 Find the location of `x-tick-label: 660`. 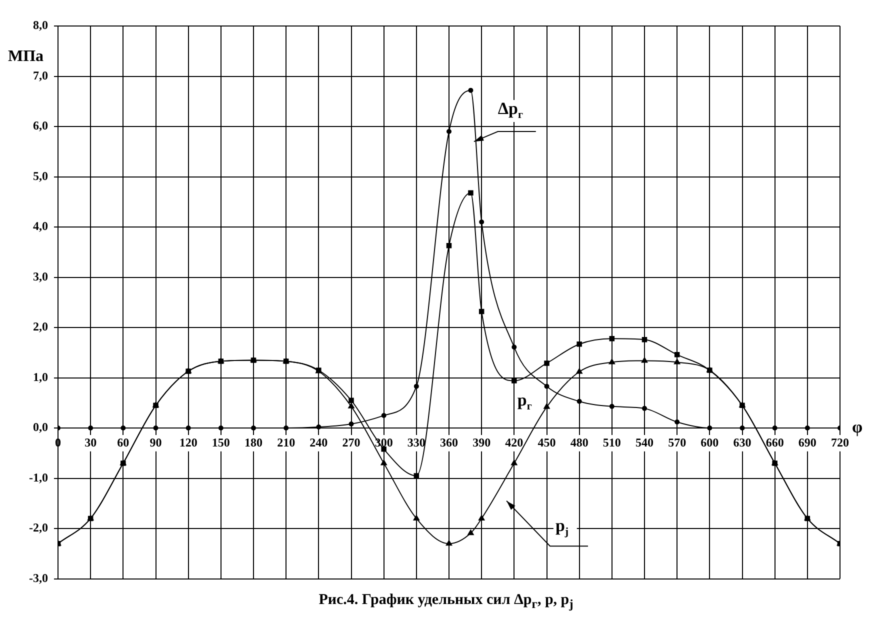

x-tick-label: 660 is located at coordinates (775, 442).